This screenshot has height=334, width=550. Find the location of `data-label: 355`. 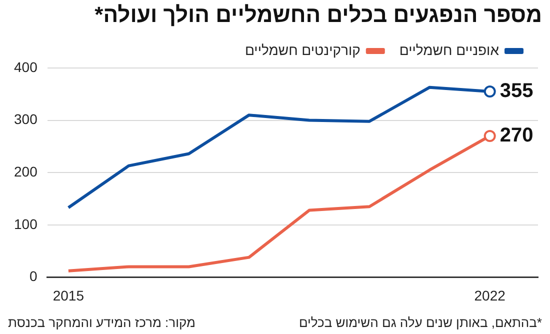

data-label: 355 is located at coordinates (517, 91).